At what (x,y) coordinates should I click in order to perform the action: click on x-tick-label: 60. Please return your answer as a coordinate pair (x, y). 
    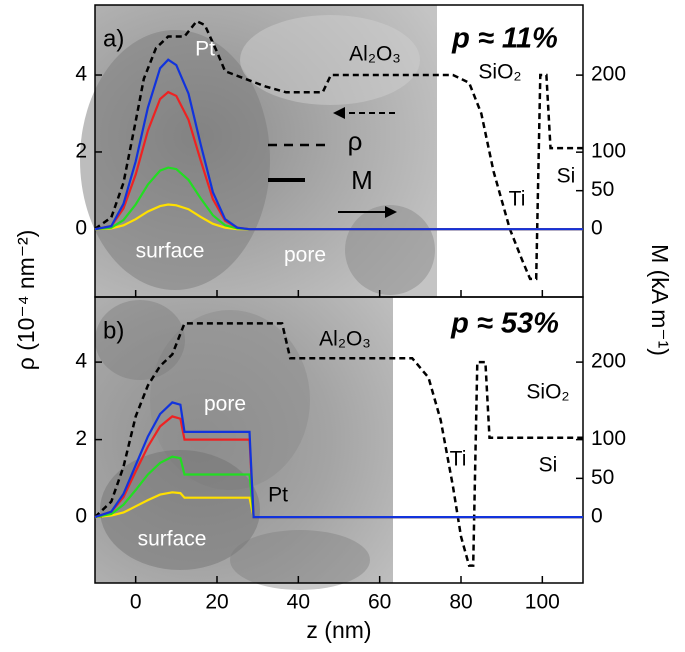
    Looking at the image, I should click on (379, 602).